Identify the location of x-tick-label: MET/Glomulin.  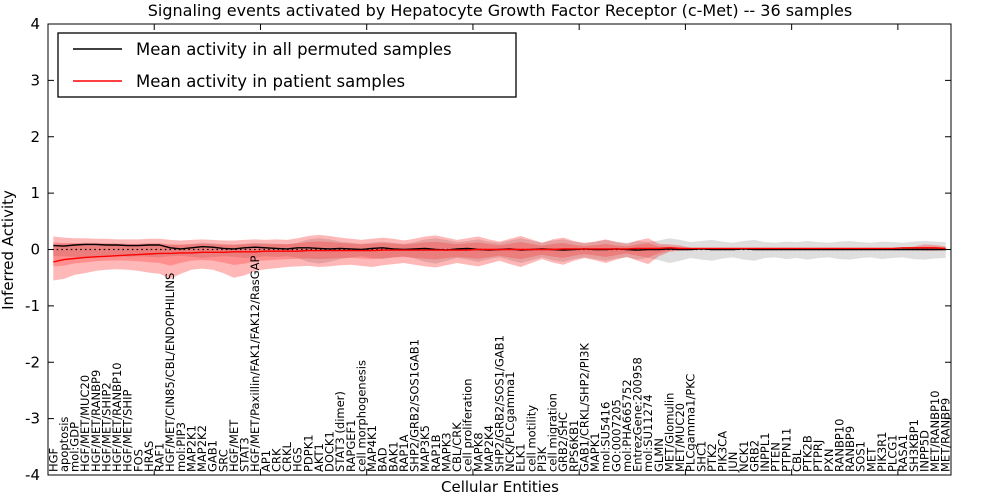
(670, 432).